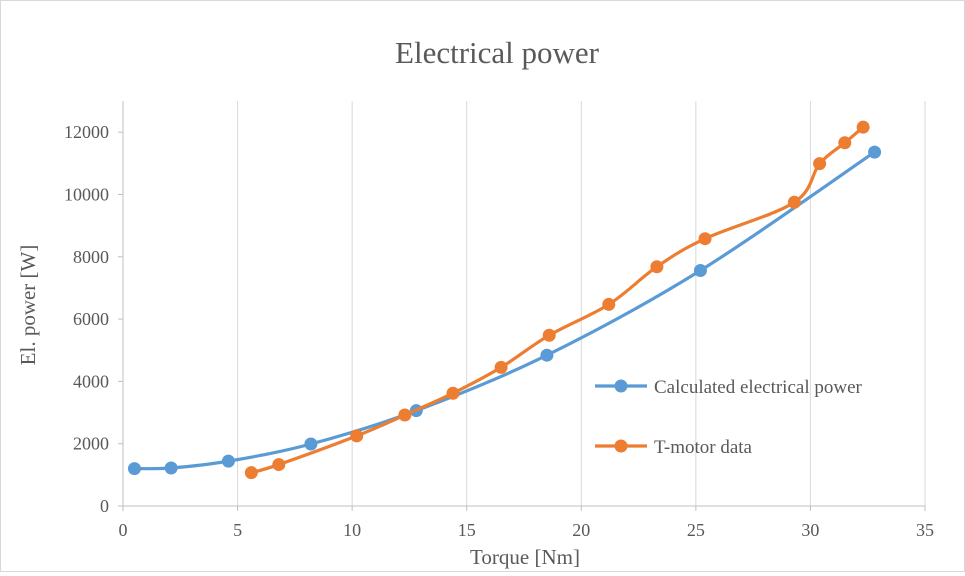  What do you see at coordinates (758, 387) in the screenshot?
I see `legend-label: Calculated electrical power` at bounding box center [758, 387].